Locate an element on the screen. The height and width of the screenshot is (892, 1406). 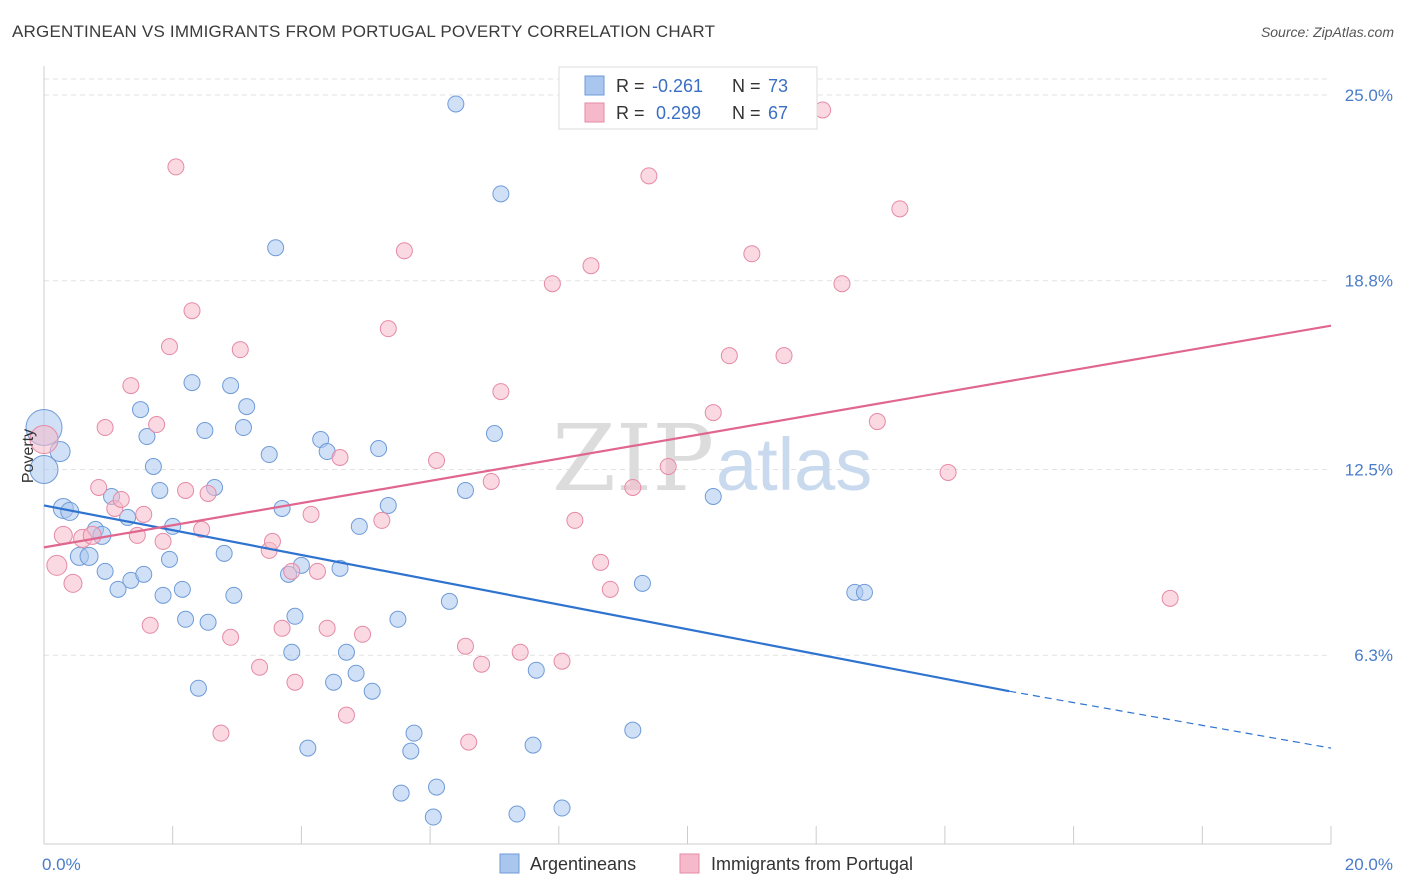
legend-r-value-argentineans: -0.261 is located at coordinates (677, 86).